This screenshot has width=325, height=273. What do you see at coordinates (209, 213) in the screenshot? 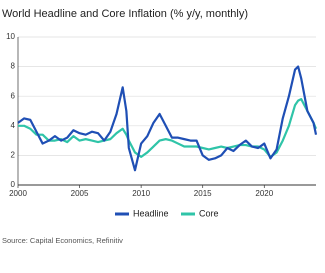
I see `legend-label: Core` at bounding box center [209, 213].